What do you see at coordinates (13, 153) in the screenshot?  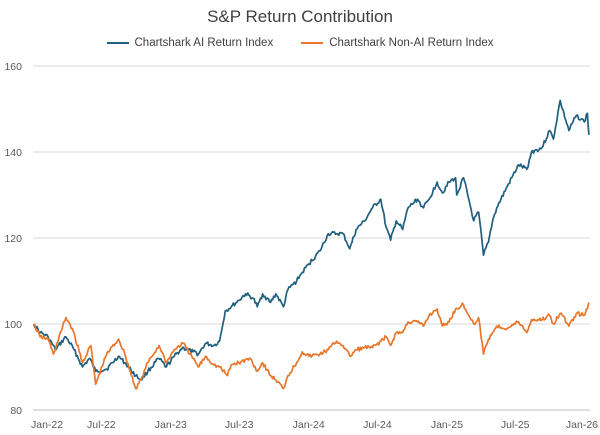 I see `y-tick-label-140: 140` at bounding box center [13, 153].